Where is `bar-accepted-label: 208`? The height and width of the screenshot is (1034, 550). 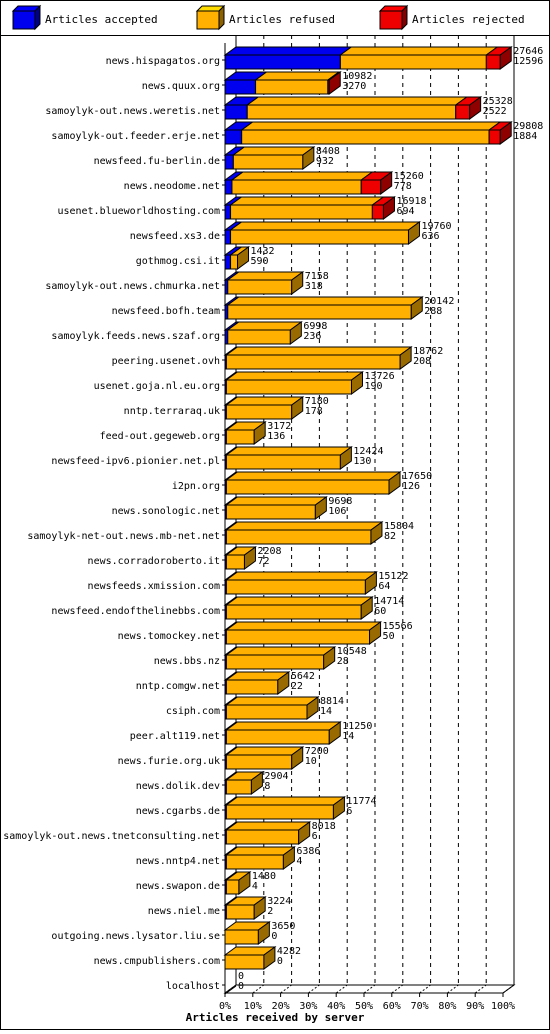
bar-accepted-label: 208 is located at coordinates (422, 361).